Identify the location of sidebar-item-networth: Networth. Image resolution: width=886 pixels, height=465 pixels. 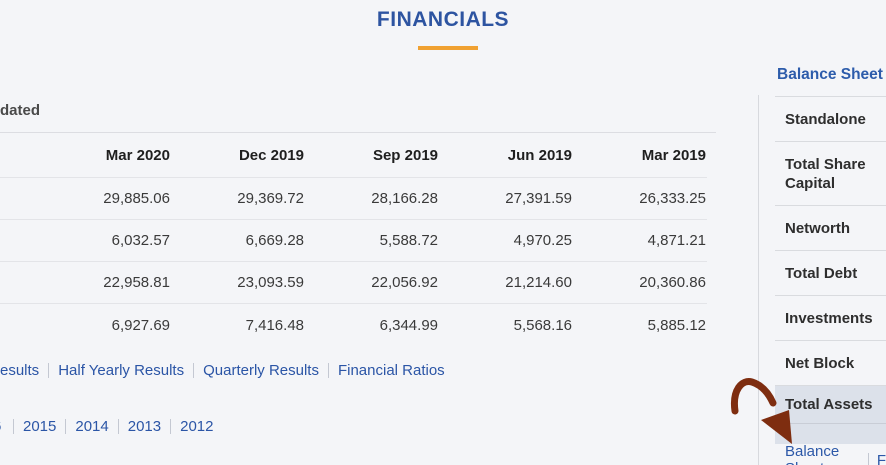
(830, 227).